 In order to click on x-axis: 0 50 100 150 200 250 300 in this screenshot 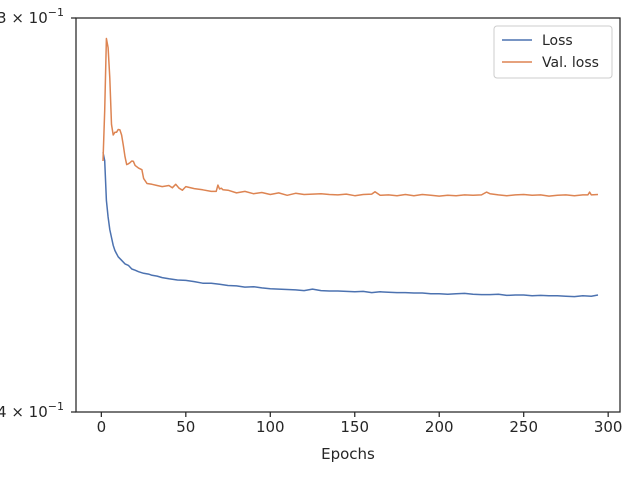, I will do `click(360, 424)`.